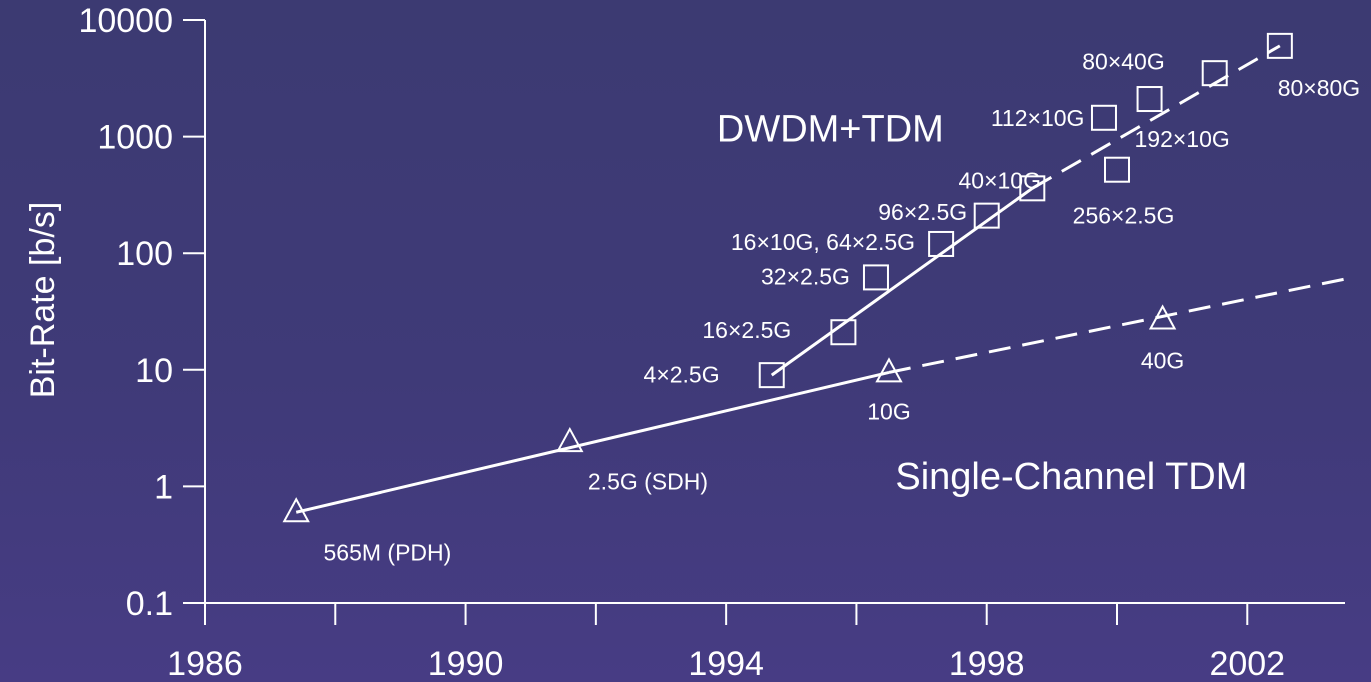  I want to click on point-label: 80×40G, so click(1123, 62).